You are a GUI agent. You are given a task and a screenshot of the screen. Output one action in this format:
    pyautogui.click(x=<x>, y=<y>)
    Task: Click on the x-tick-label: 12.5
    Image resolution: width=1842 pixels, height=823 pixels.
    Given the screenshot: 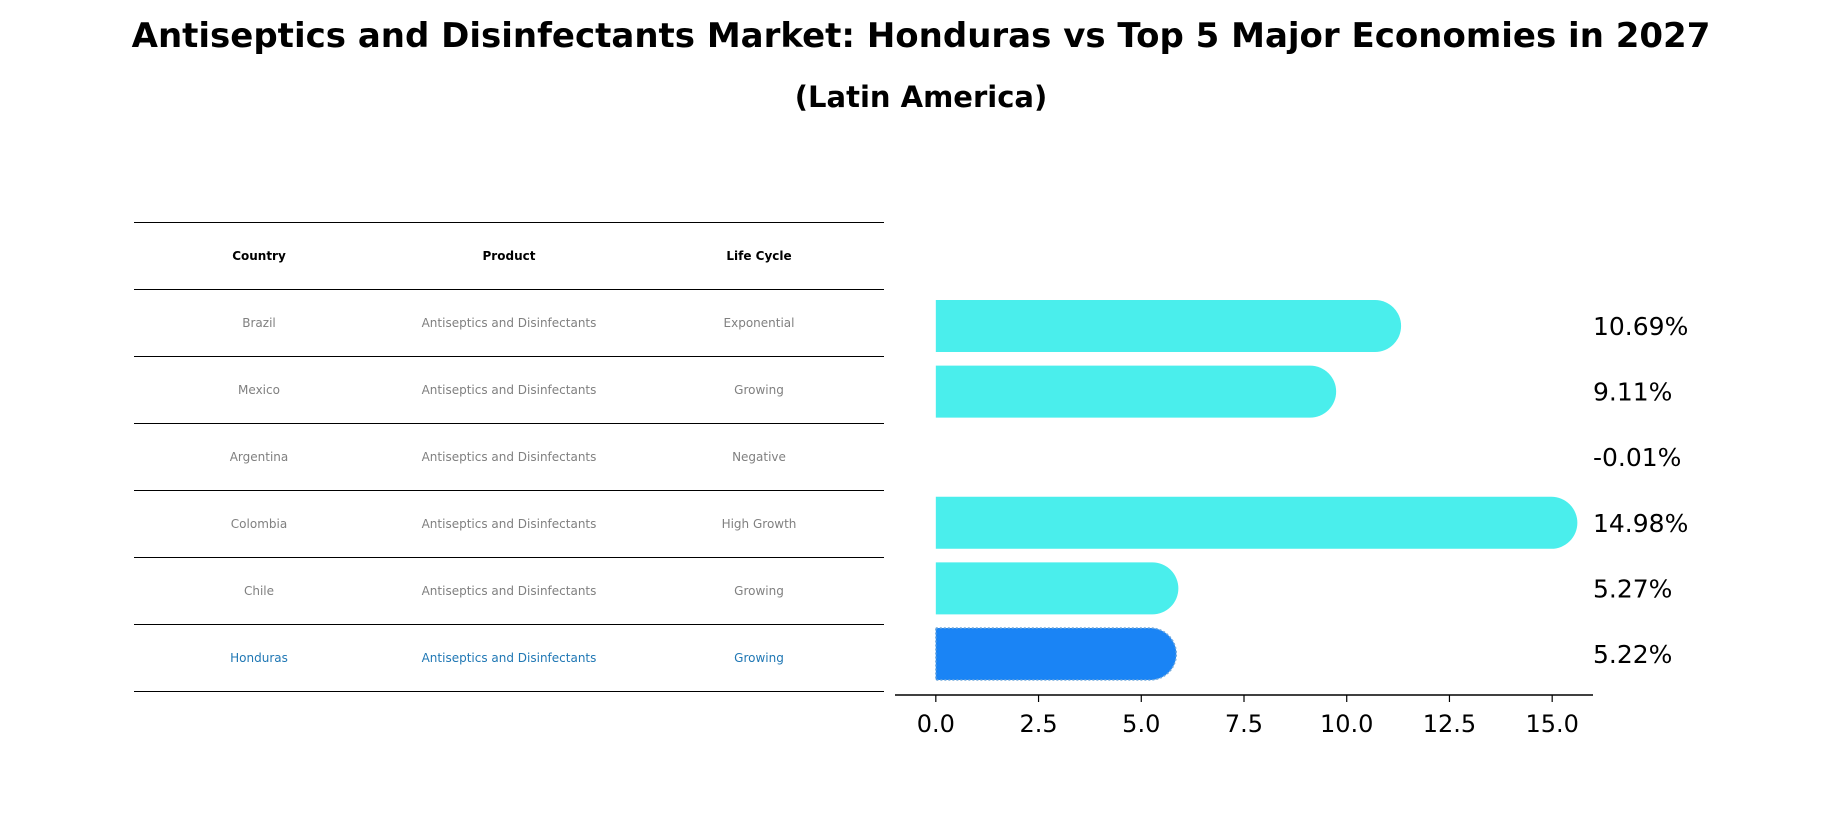 What is the action you would take?
    pyautogui.click(x=1449, y=724)
    